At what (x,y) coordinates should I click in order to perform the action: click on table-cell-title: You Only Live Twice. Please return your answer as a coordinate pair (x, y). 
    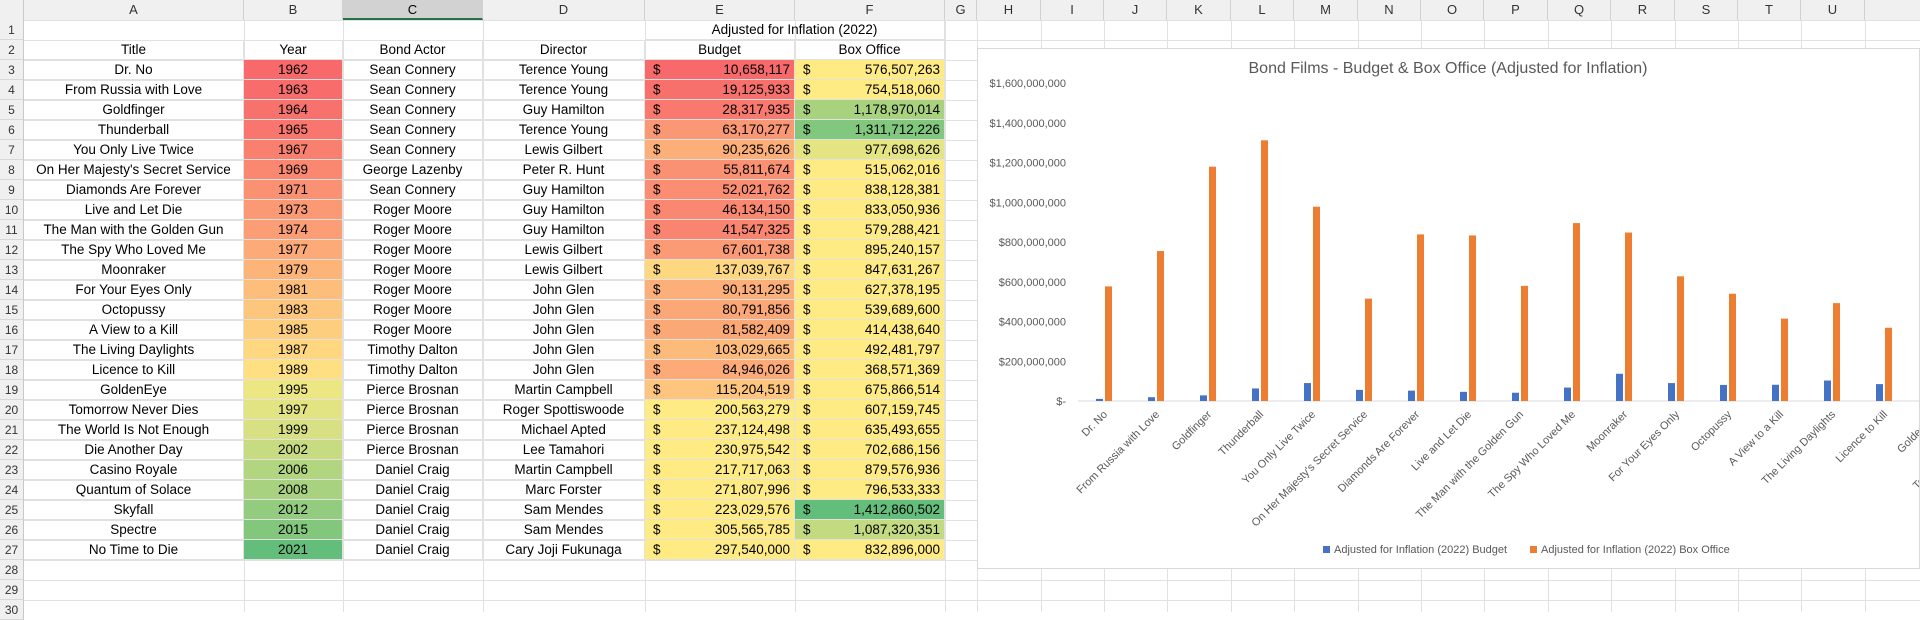
    Looking at the image, I should click on (134, 150).